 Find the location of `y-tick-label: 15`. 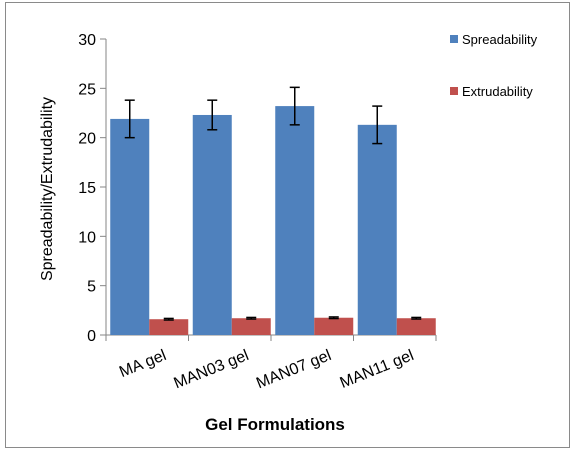

y-tick-label: 15 is located at coordinates (87, 188).